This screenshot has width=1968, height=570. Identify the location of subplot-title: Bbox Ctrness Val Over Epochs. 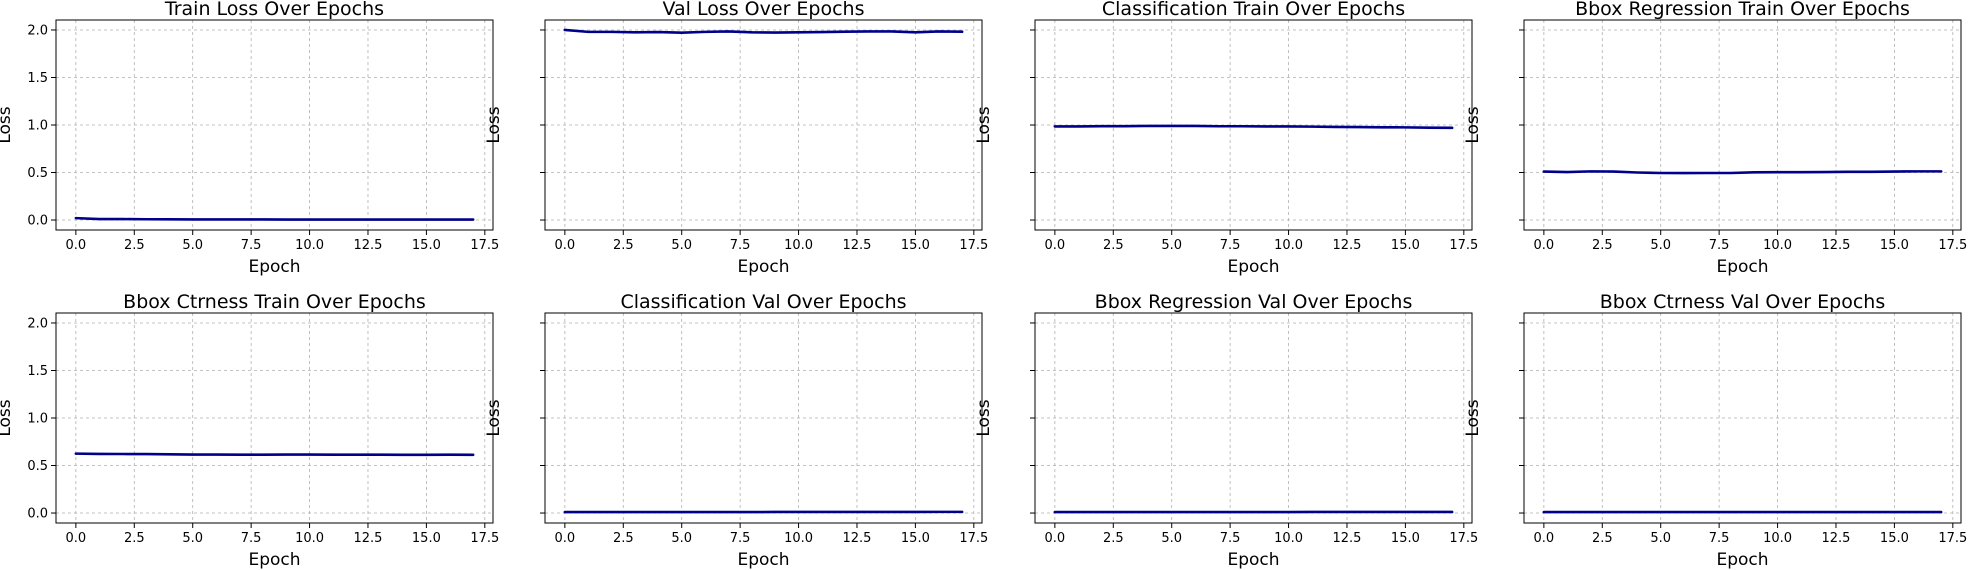
(1742, 302).